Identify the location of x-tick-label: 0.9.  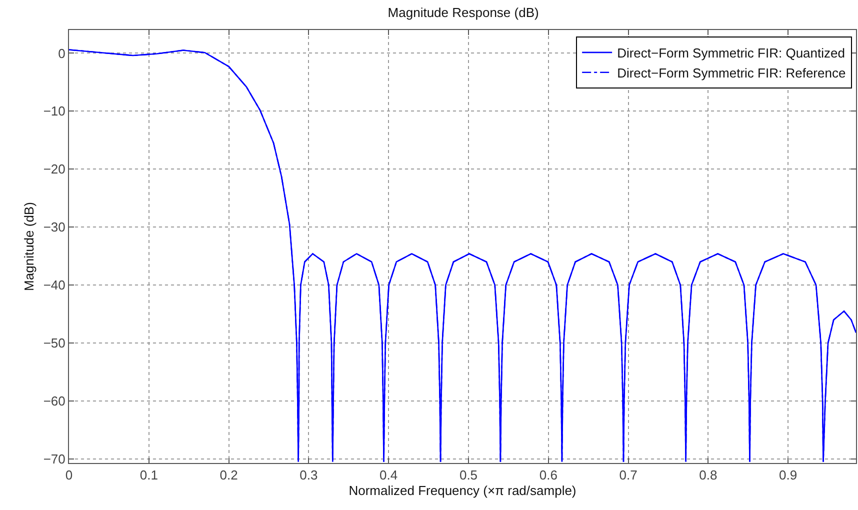
(788, 475).